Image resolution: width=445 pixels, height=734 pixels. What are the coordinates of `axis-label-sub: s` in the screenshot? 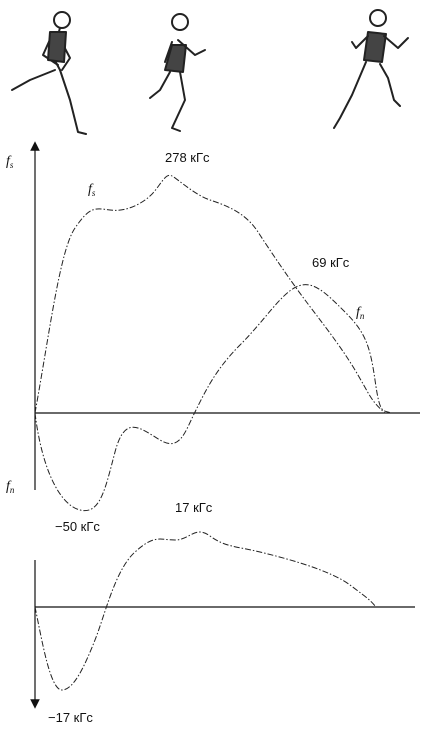 It's located at (12, 165).